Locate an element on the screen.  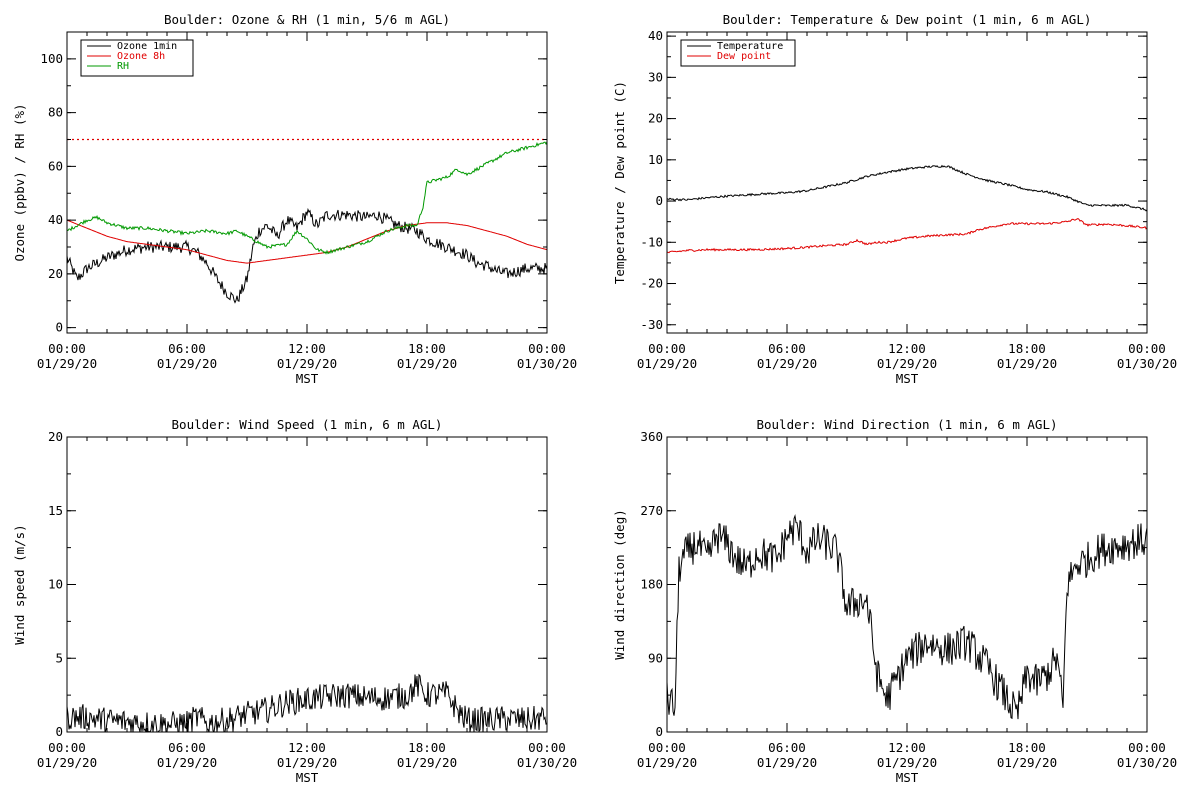
y-tick-label: -30 is located at coordinates (651, 324).